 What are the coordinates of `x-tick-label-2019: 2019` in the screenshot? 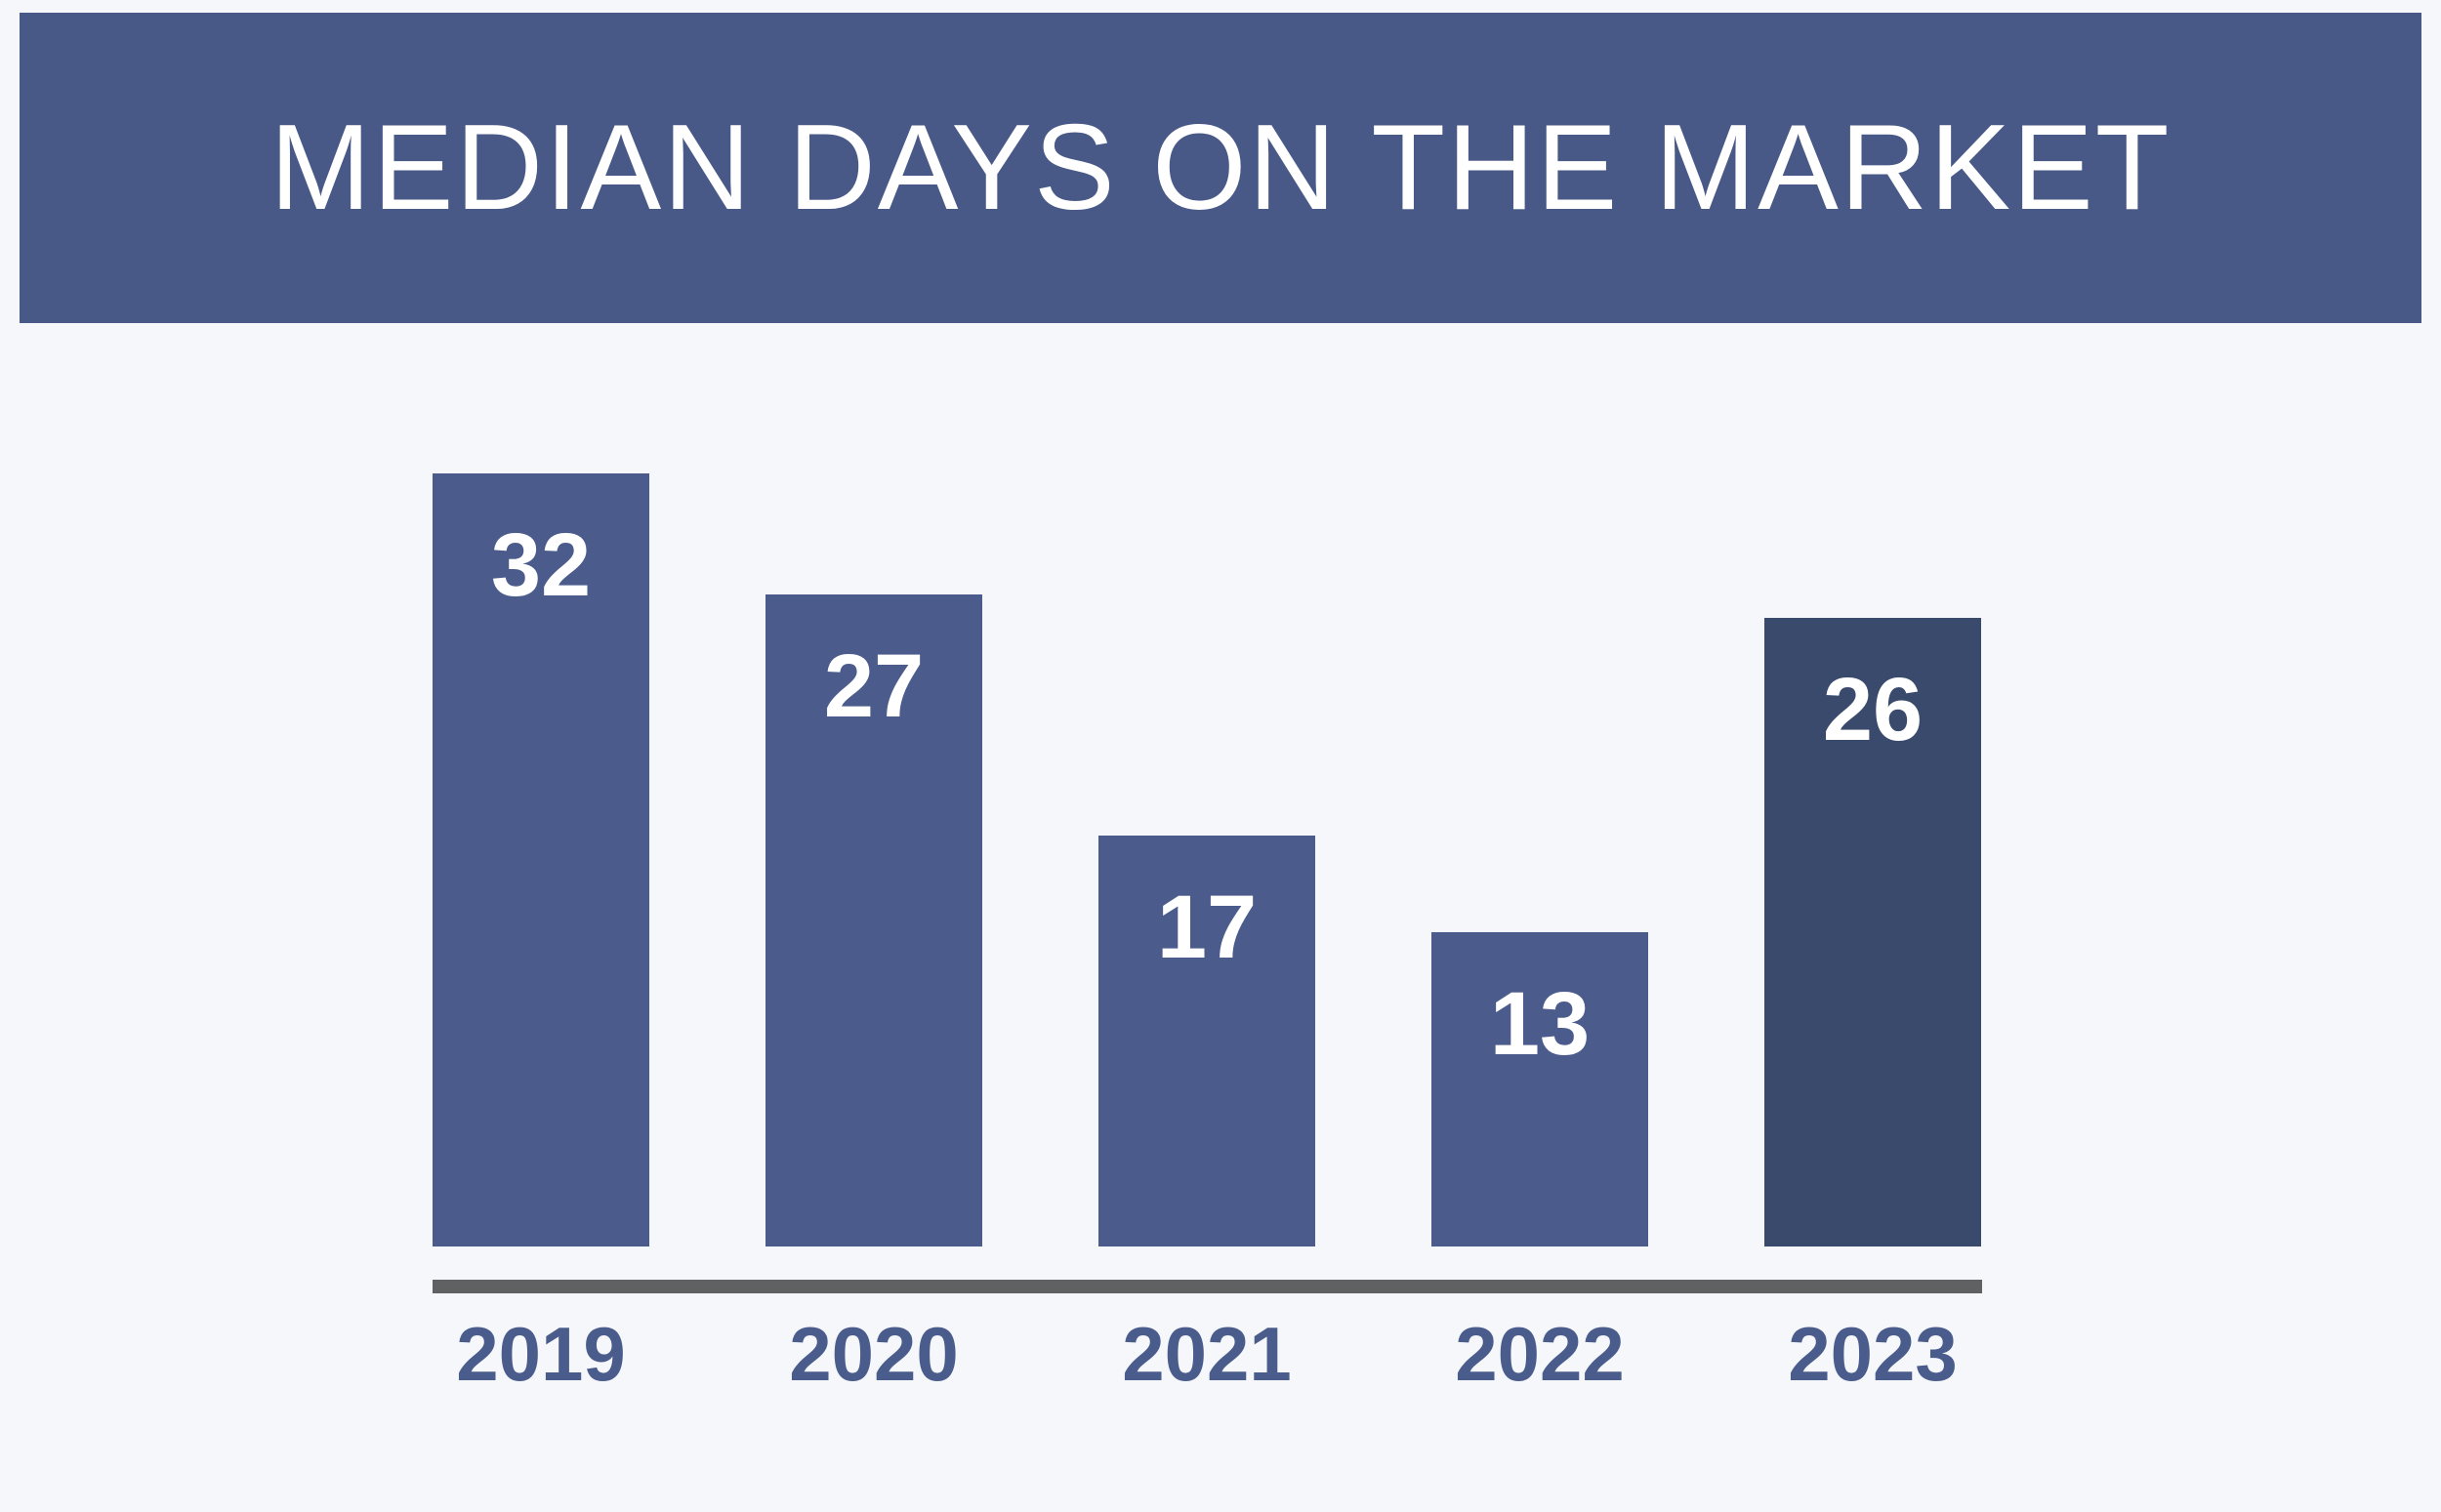 It's located at (541, 1354).